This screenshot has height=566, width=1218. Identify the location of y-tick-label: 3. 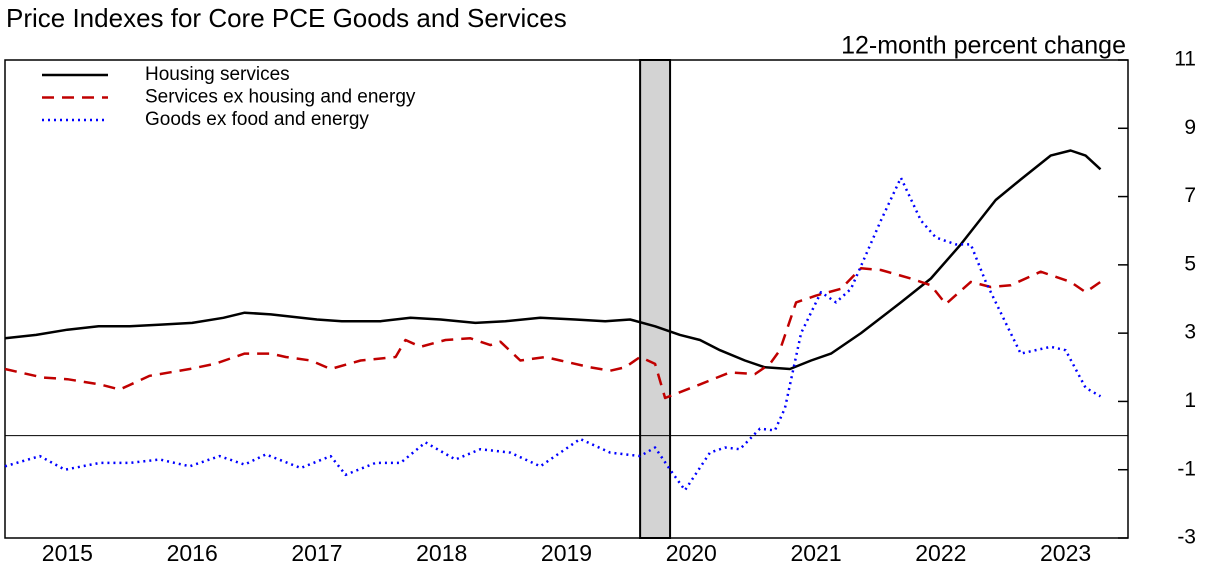
(1190, 332).